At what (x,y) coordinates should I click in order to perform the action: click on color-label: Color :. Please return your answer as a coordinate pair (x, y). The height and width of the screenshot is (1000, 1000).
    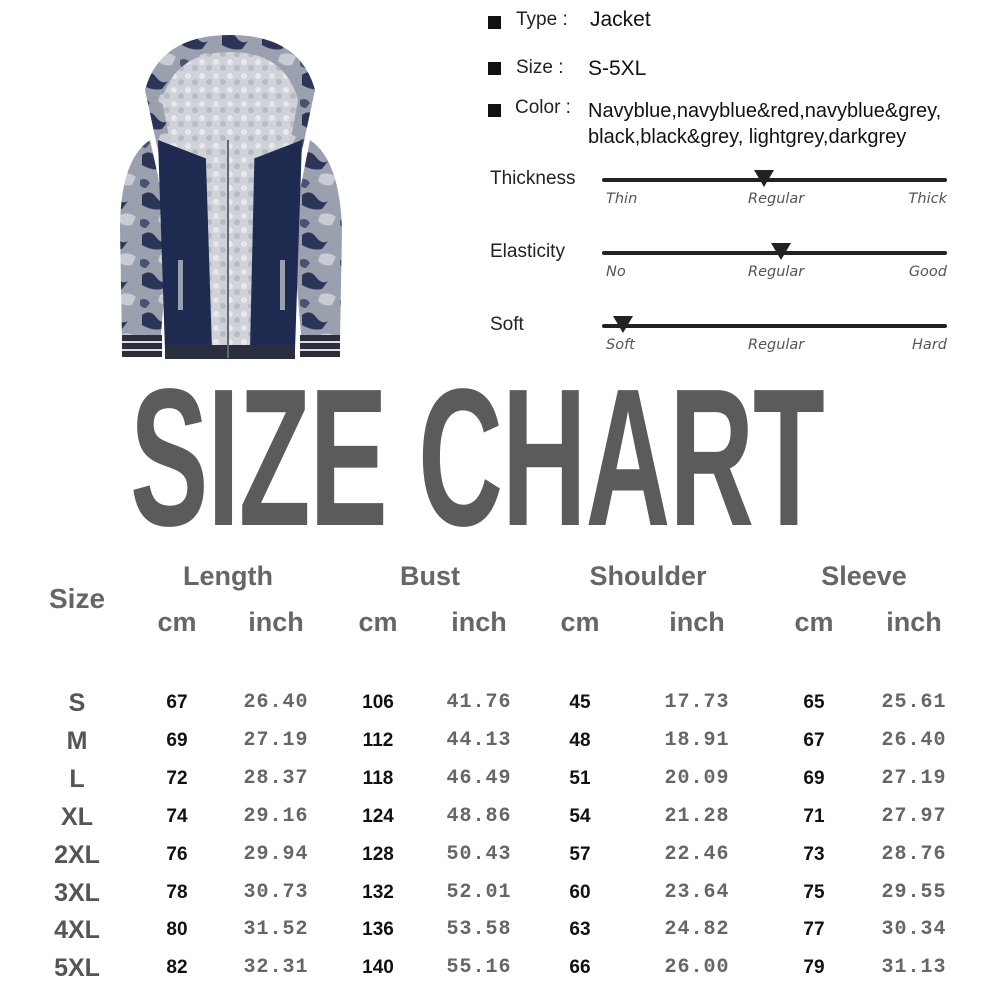
    Looking at the image, I should click on (543, 107).